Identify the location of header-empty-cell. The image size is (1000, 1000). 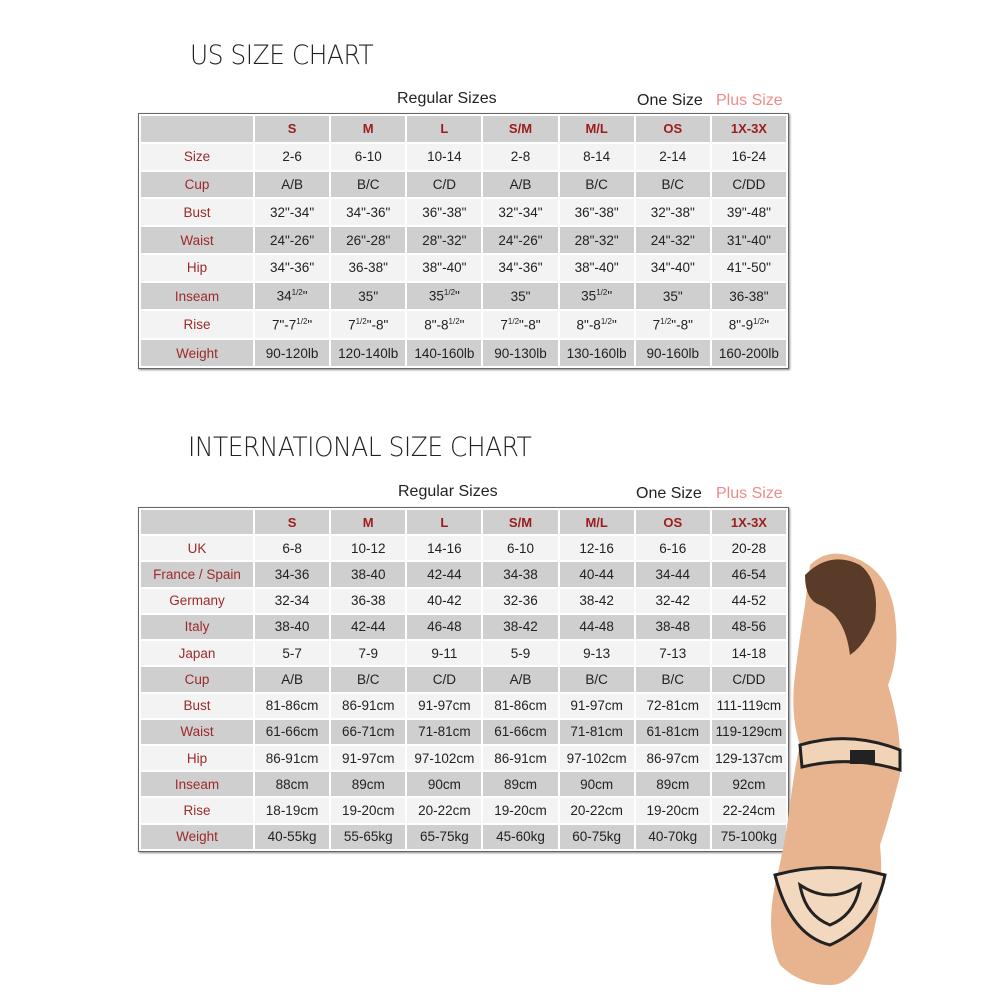
(197, 129).